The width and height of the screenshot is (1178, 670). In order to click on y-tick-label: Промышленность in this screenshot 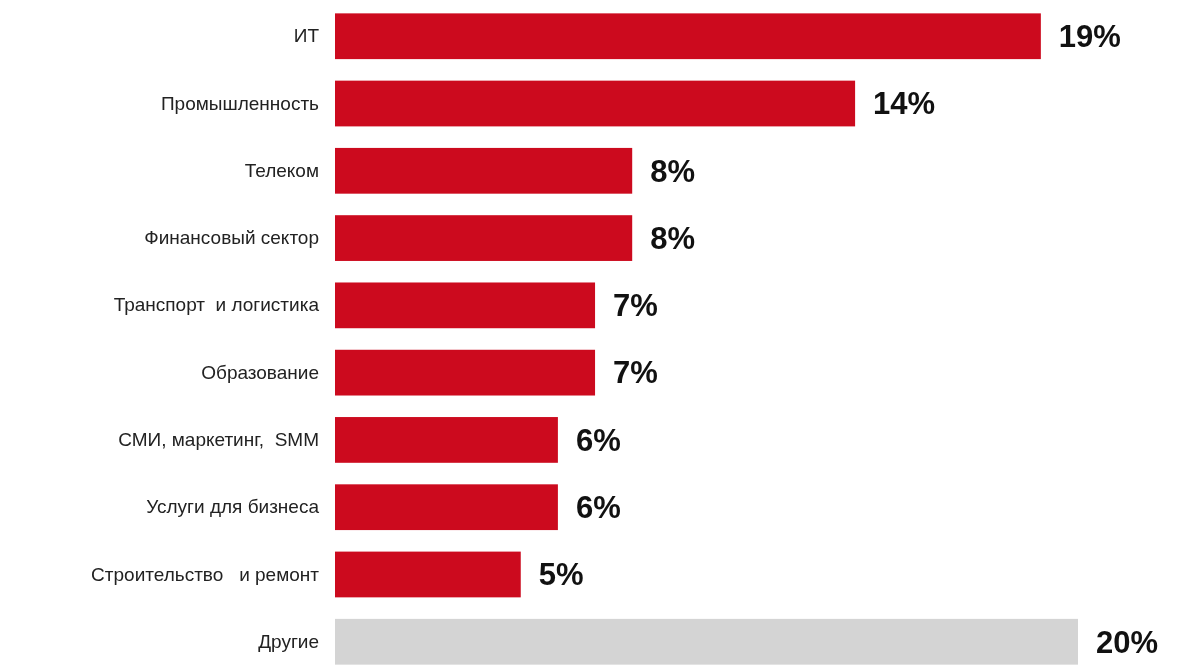, I will do `click(240, 103)`.